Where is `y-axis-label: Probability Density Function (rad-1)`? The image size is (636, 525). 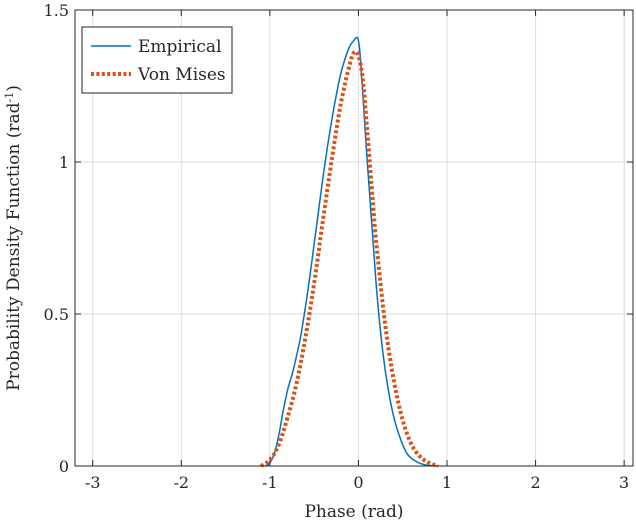
y-axis-label: Probability Density Function (rad-1) is located at coordinates (14, 238).